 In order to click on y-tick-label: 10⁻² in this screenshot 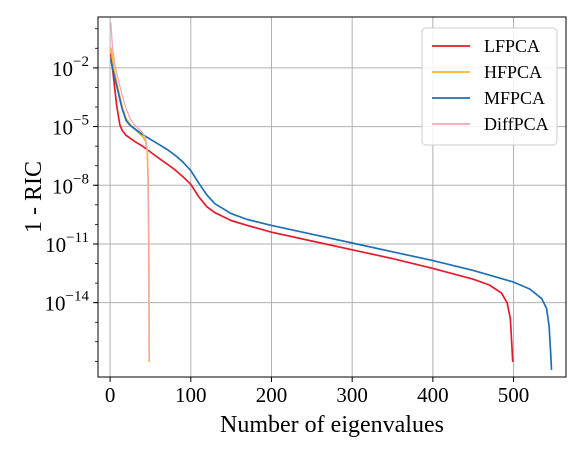, I will do `click(70, 67)`.